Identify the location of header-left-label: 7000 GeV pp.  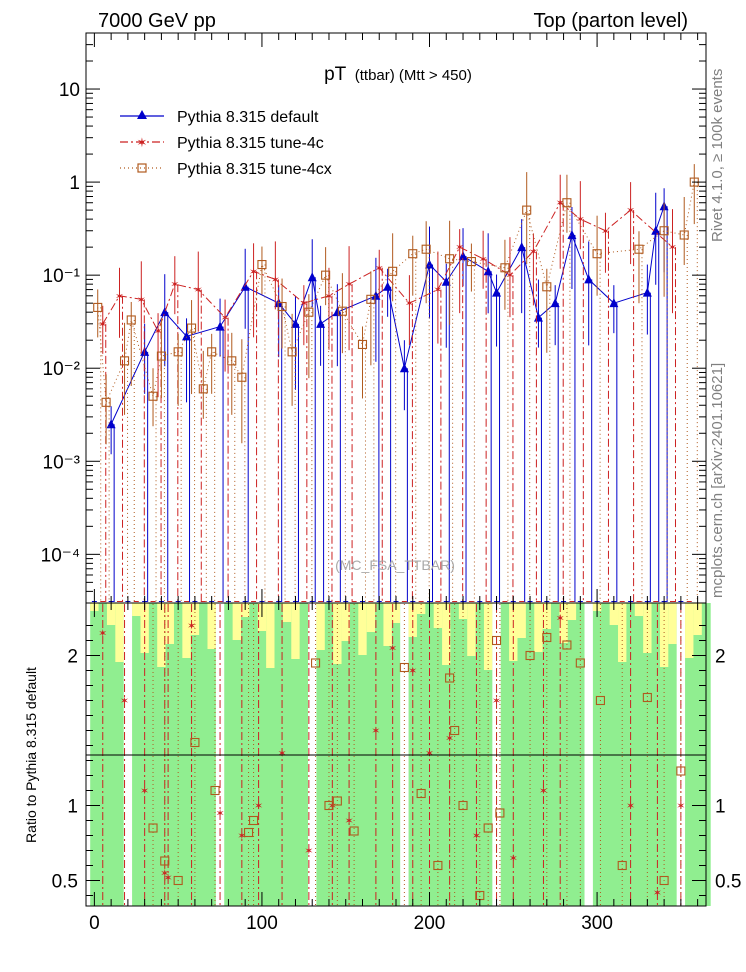
(157, 21).